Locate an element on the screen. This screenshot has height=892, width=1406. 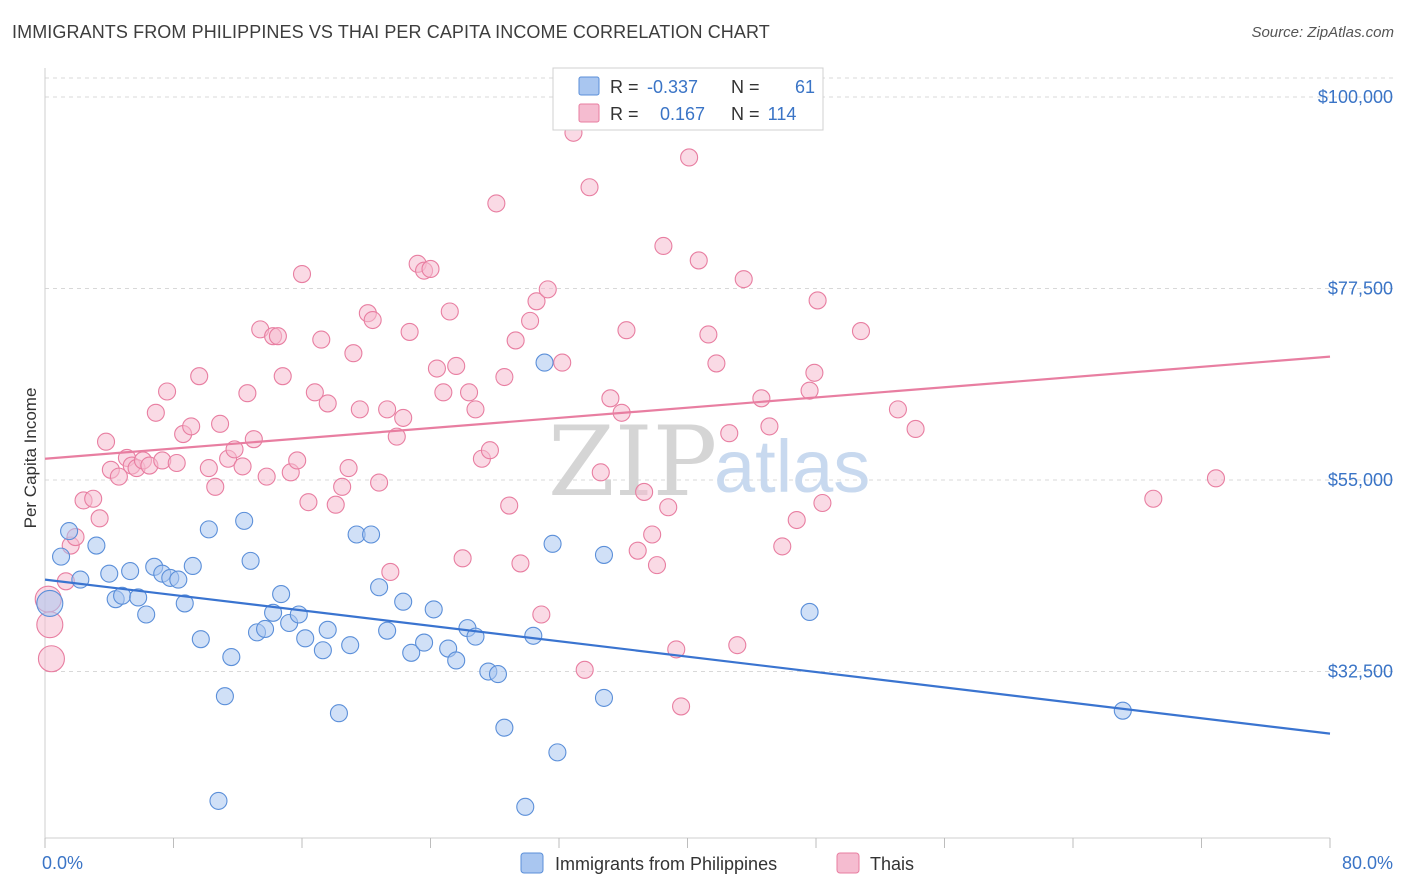
thais-trend-line is located at coordinates (687, 407).